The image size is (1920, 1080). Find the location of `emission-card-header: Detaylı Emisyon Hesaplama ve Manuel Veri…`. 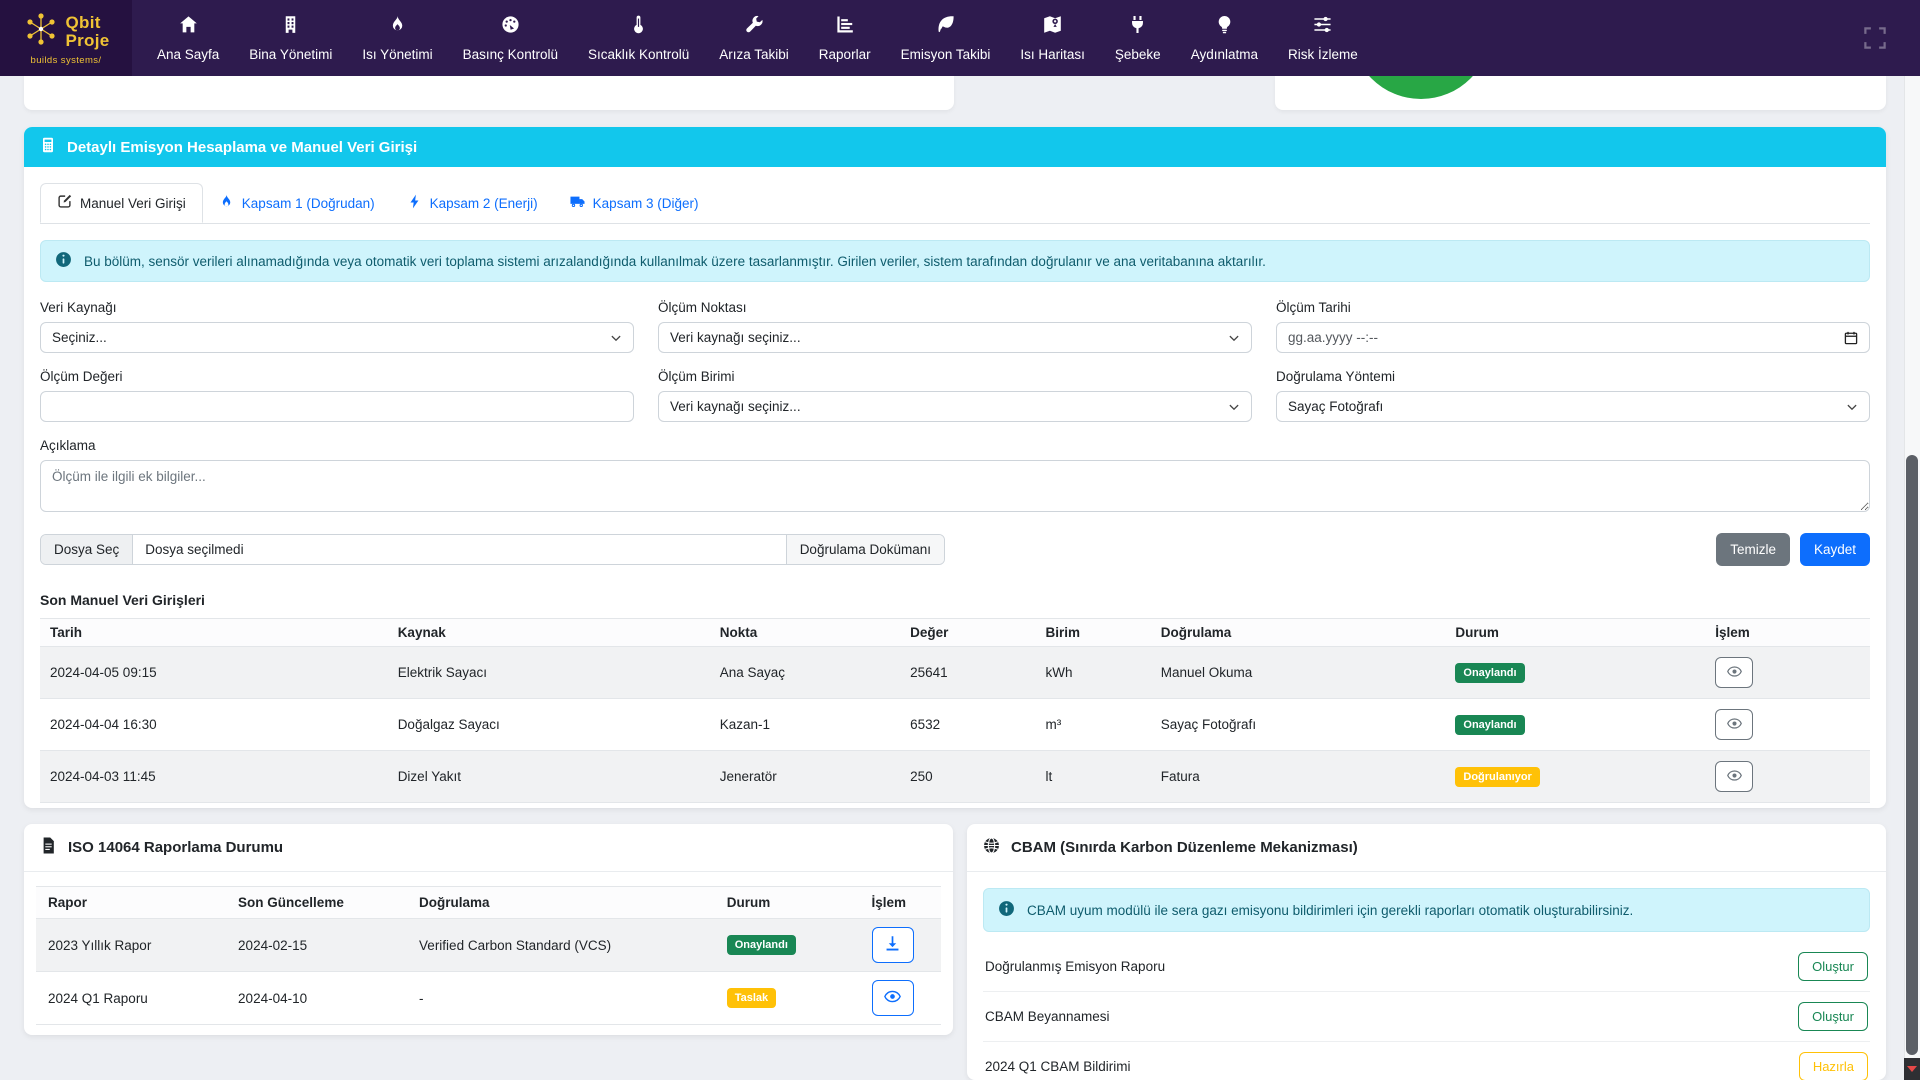

emission-card-header: Detaylı Emisyon Hesaplama ve Manuel Veri… is located at coordinates (955, 147).